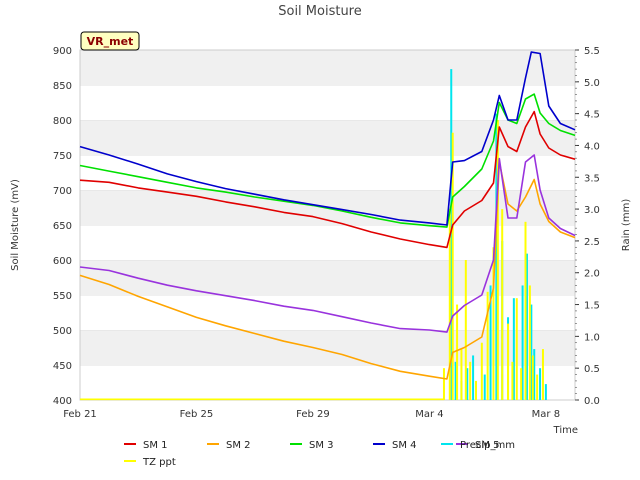 The image size is (640, 480). I want to click on y2-tick-label: 2.5, so click(592, 242).